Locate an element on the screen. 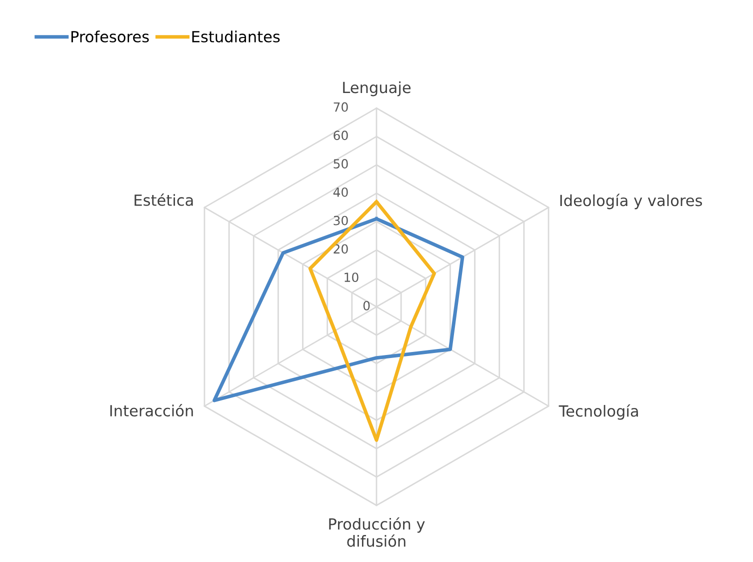  y-tick-label: 10 is located at coordinates (351, 277).